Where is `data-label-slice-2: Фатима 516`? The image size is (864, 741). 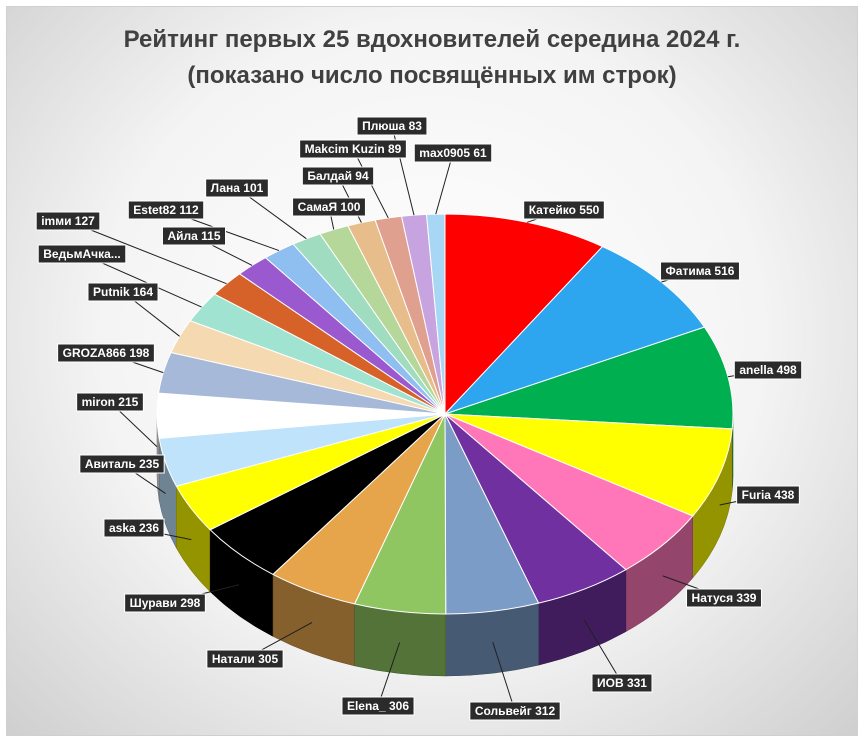 data-label-slice-2: Фатима 516 is located at coordinates (700, 271).